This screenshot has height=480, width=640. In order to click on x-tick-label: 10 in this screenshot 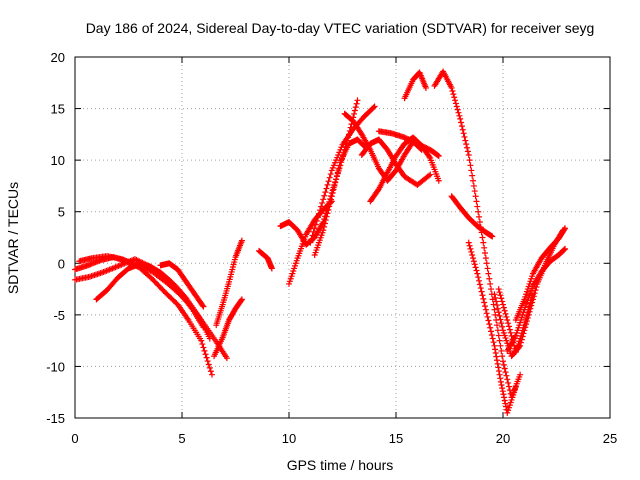, I will do `click(289, 438)`.